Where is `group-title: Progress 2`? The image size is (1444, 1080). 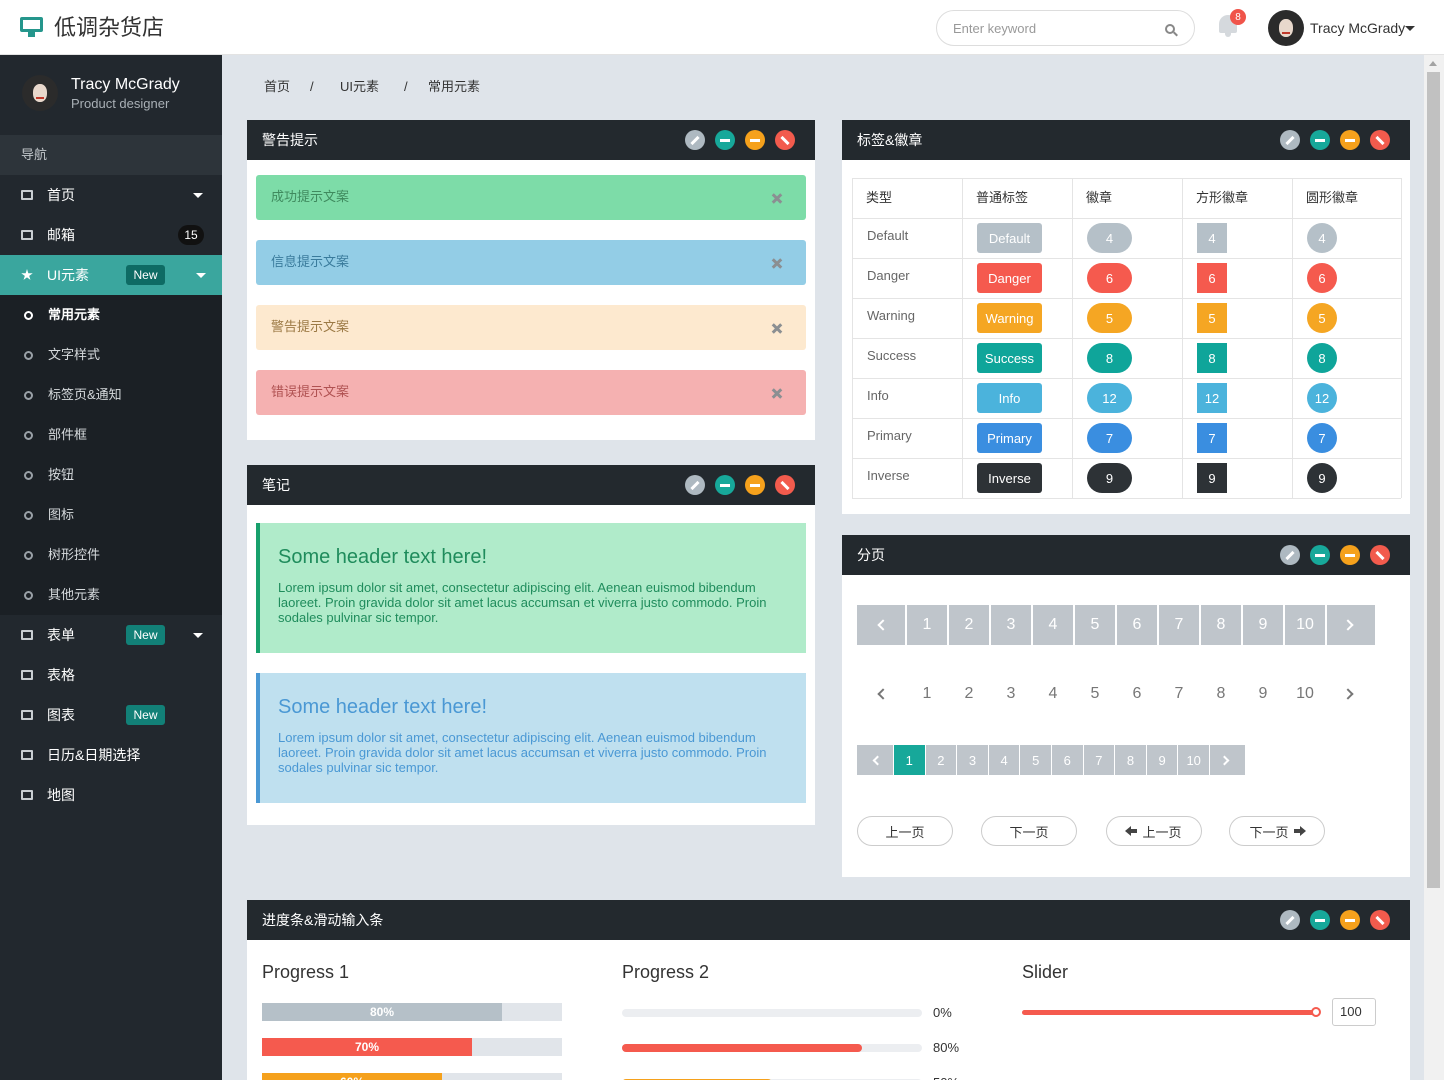 group-title: Progress 2 is located at coordinates (666, 972).